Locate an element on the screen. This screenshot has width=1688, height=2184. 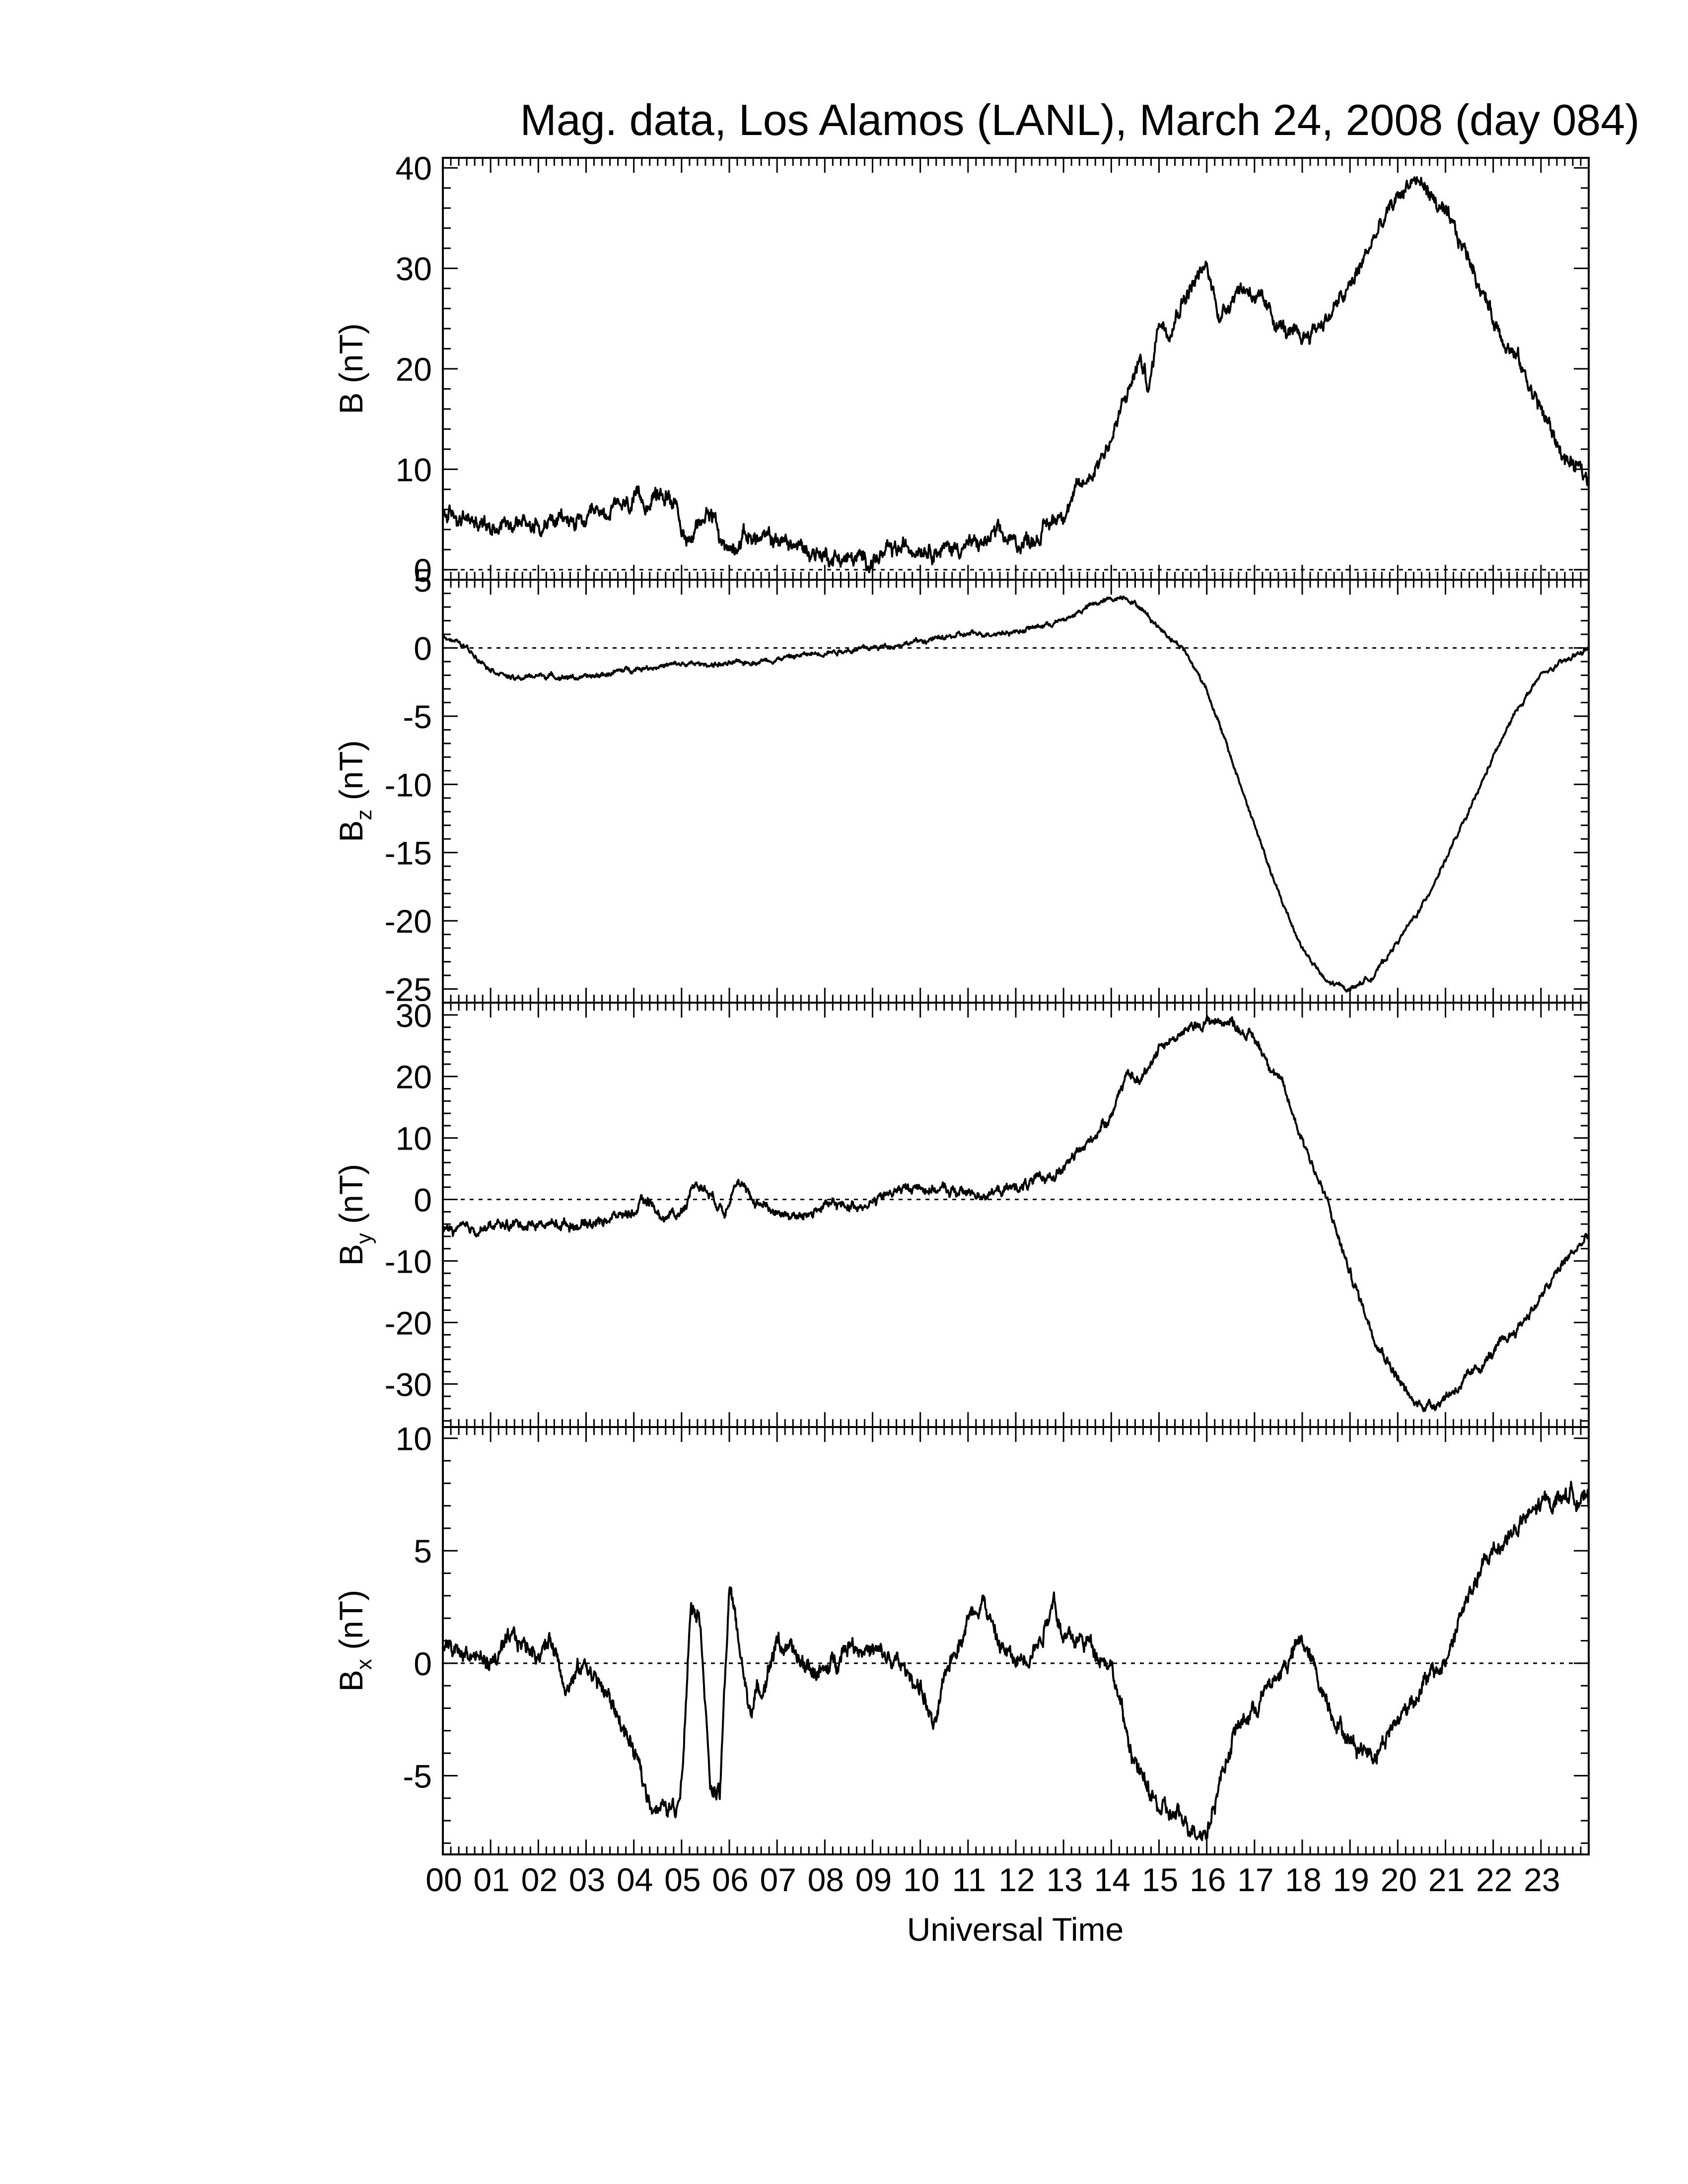
x-tick-label: 04 is located at coordinates (635, 1879).